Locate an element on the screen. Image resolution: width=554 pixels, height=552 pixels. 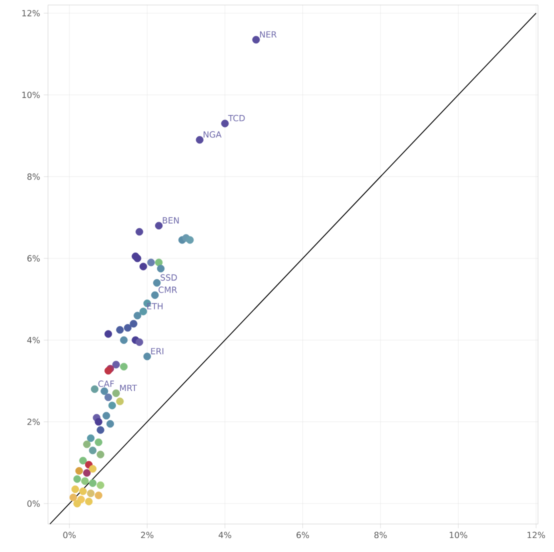
x-tick-label: 4% is located at coordinates (225, 535).